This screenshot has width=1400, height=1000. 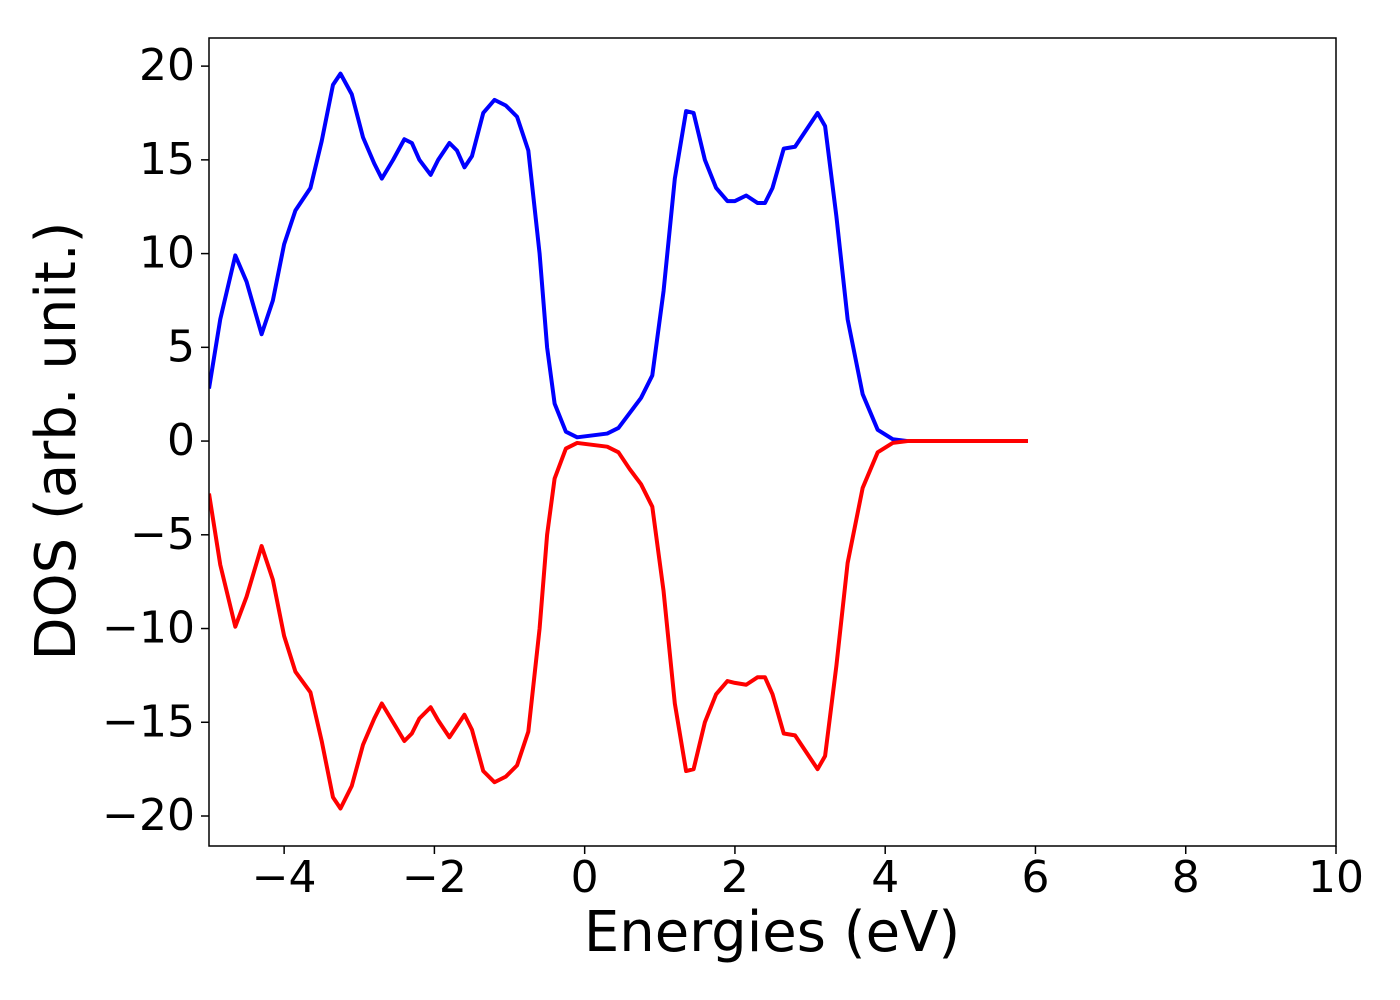 I want to click on x-tick-label: 0, so click(x=585, y=877).